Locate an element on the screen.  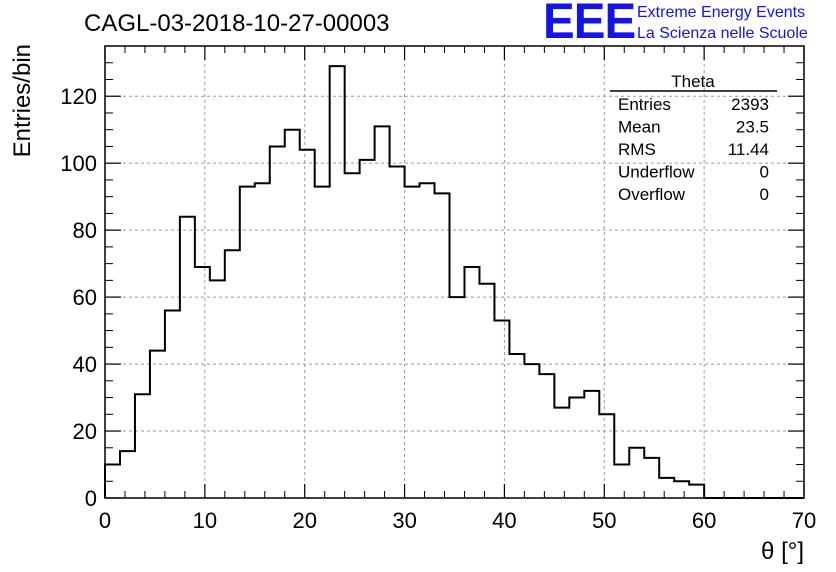
y-tick-label: 80 is located at coordinates (85, 230).